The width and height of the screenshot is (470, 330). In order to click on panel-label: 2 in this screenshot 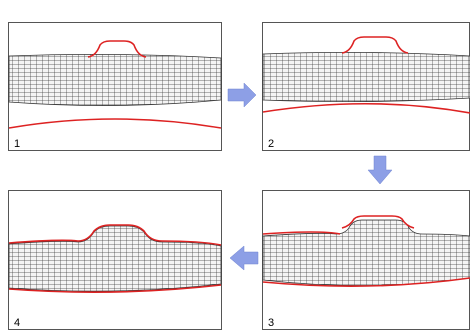, I will do `click(271, 144)`.